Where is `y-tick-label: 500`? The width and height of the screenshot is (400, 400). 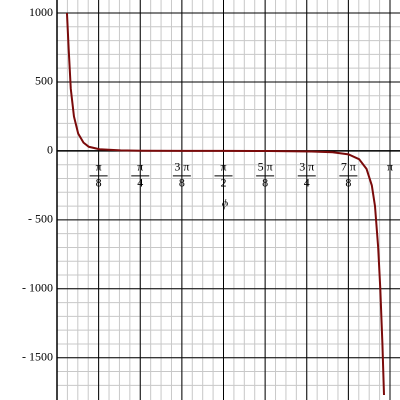
y-tick-label: 500 is located at coordinates (44, 81).